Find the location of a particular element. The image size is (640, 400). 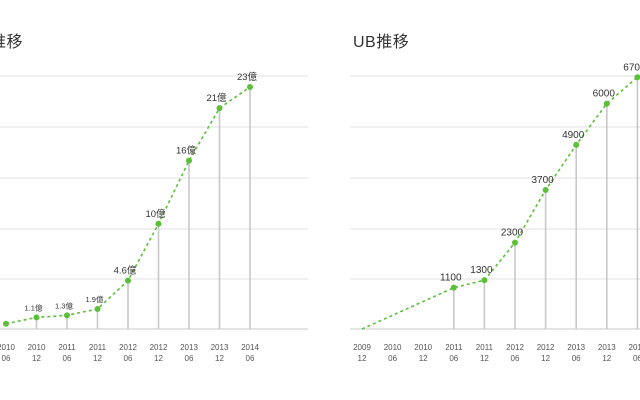

data-label: 2300 is located at coordinates (512, 233).